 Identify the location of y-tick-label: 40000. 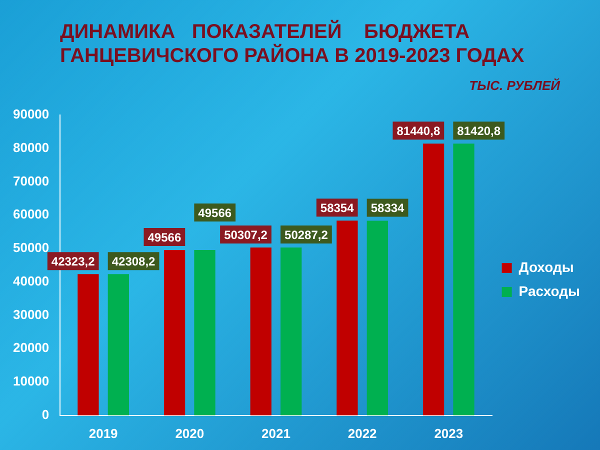
(31, 280).